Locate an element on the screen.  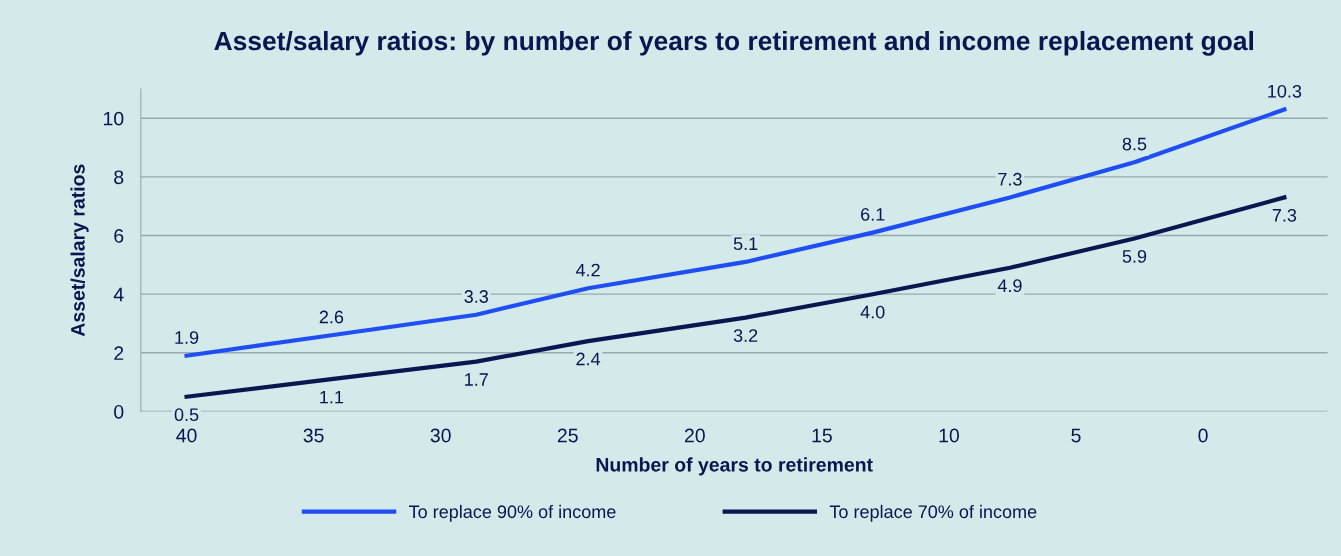
chart-title: Asset/salary ratios: by number of years to retirement and income replacement goal is located at coordinates (733, 43).